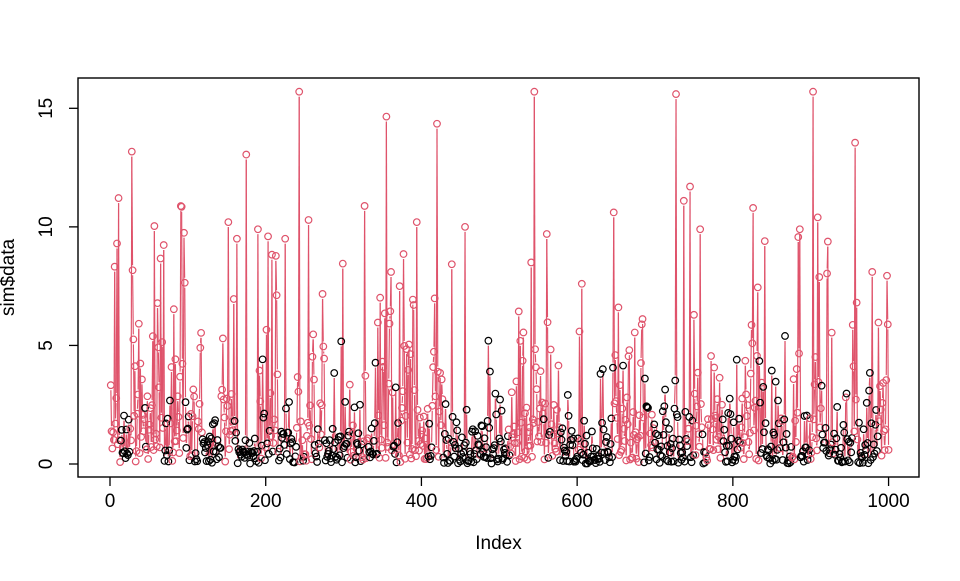 This screenshot has width=960, height=581. I want to click on y-tick-label: 10, so click(46, 226).